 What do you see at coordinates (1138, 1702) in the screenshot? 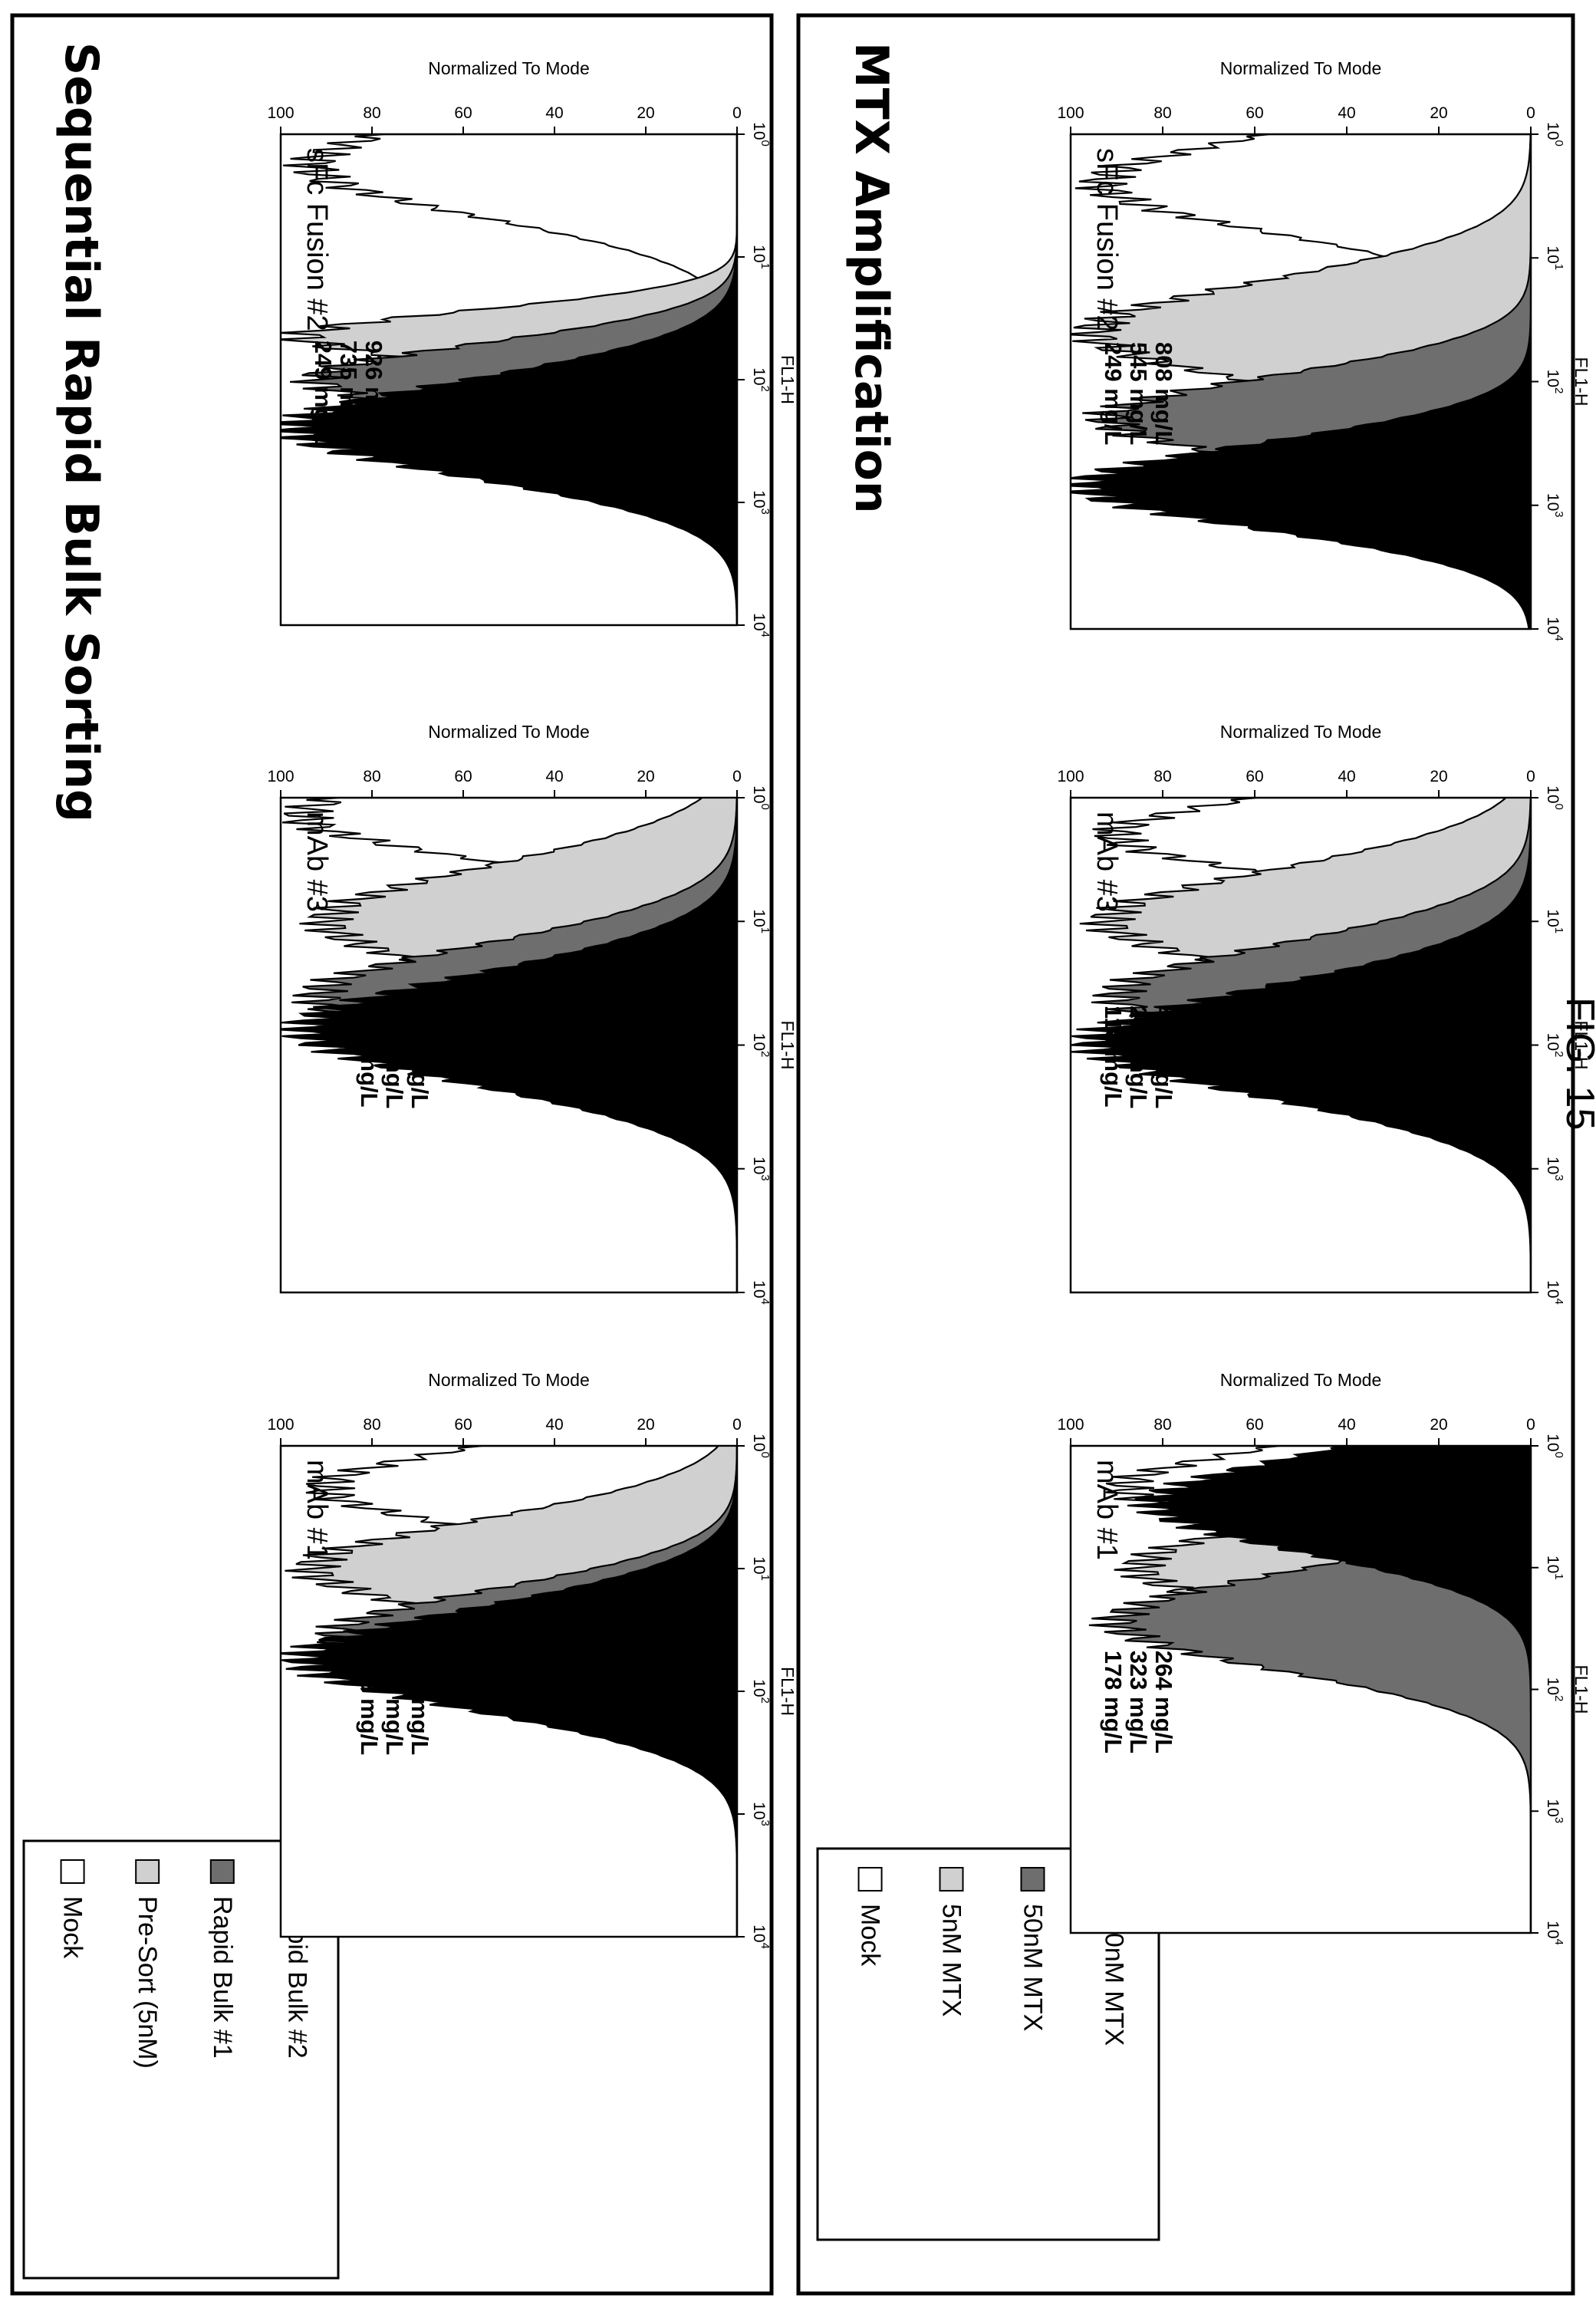
I see `titer-annotation: 323 mg/L` at bounding box center [1138, 1702].